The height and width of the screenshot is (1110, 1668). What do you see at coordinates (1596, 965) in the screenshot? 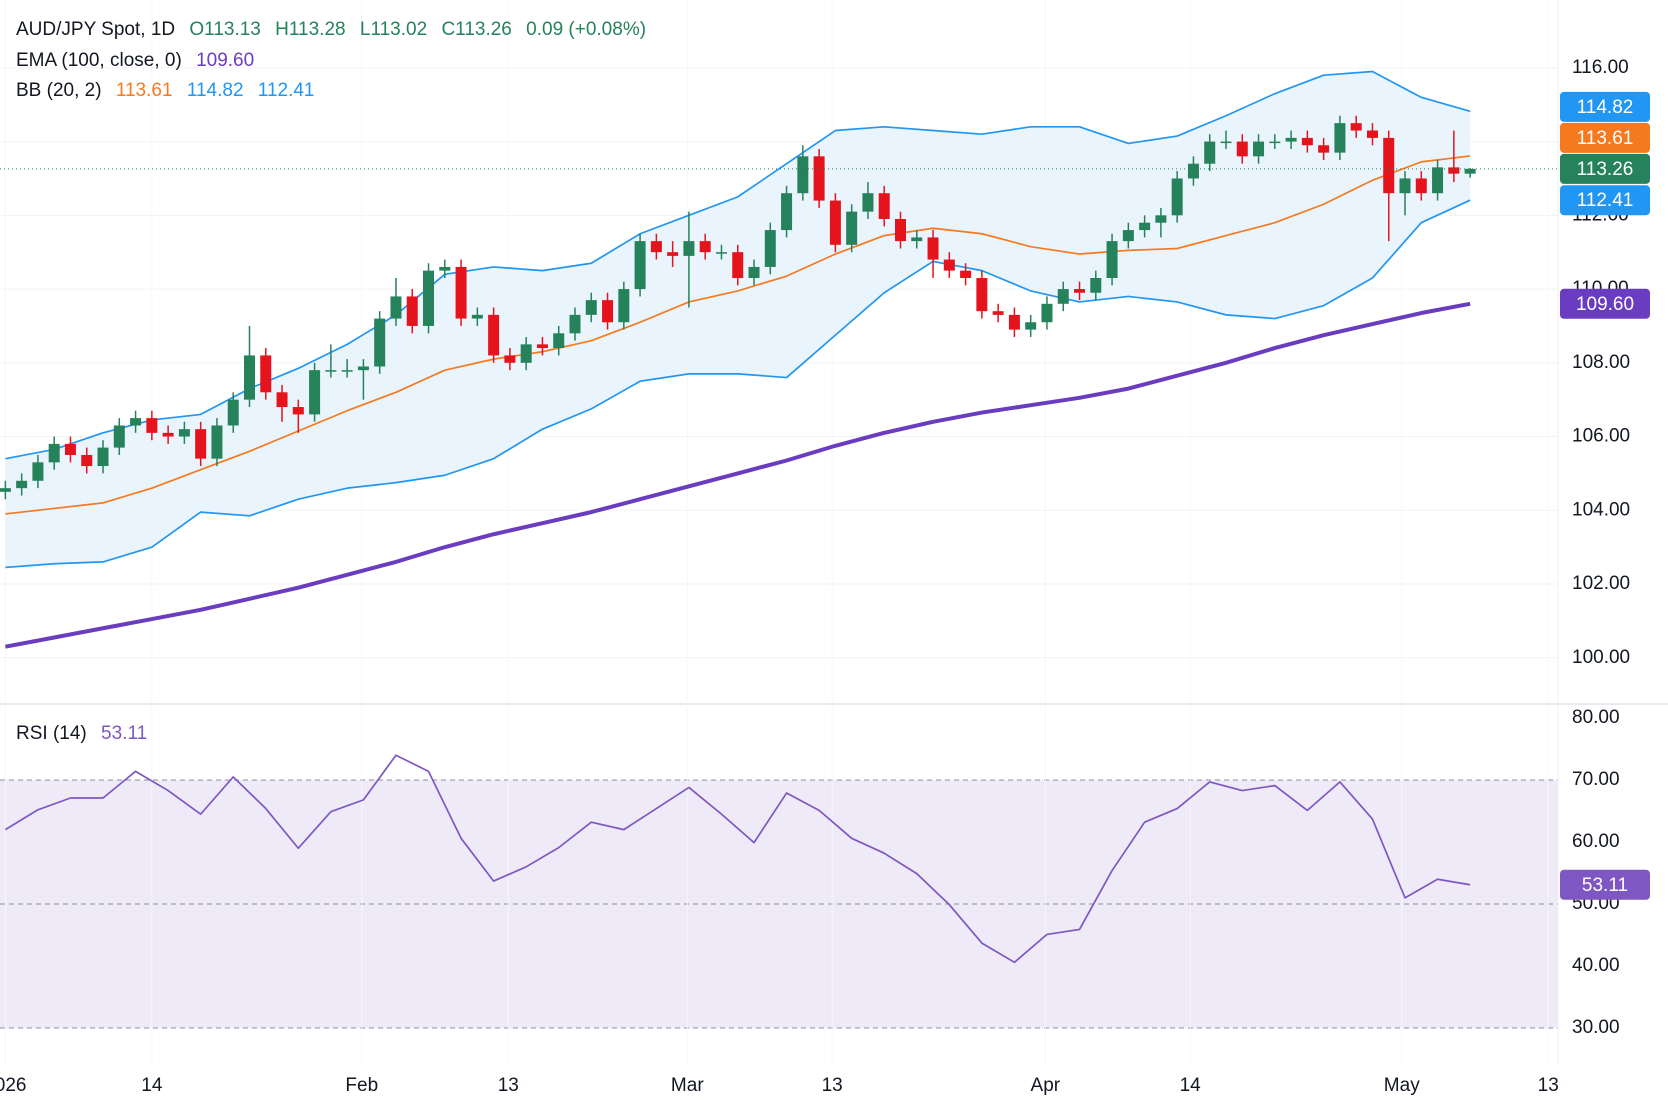
I see `rsi-tick-label: 40.00` at bounding box center [1596, 965].